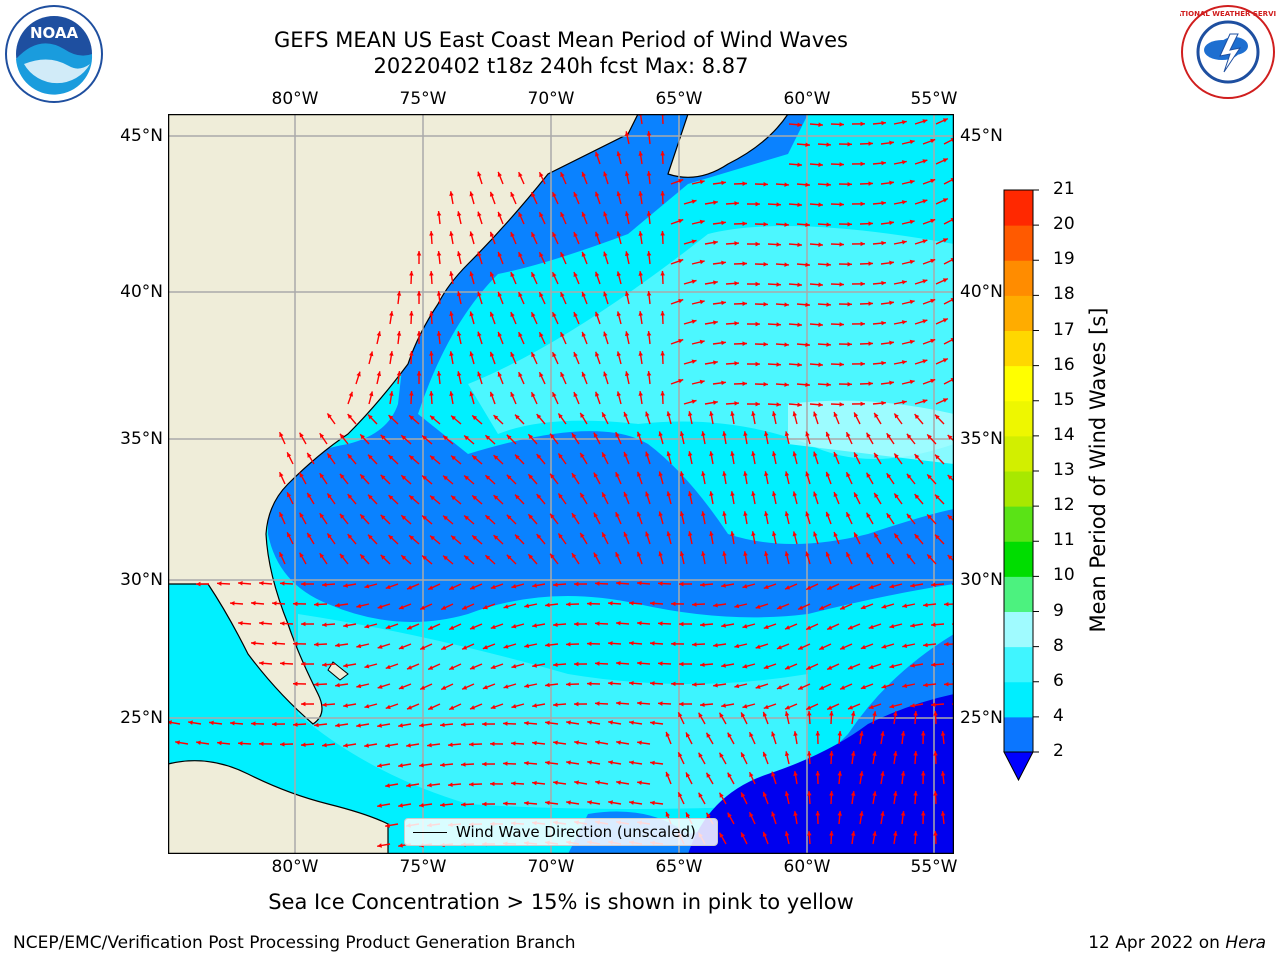  What do you see at coordinates (561, 832) in the screenshot?
I see `map-legend: Wind Wave Direction (unscaled)` at bounding box center [561, 832].